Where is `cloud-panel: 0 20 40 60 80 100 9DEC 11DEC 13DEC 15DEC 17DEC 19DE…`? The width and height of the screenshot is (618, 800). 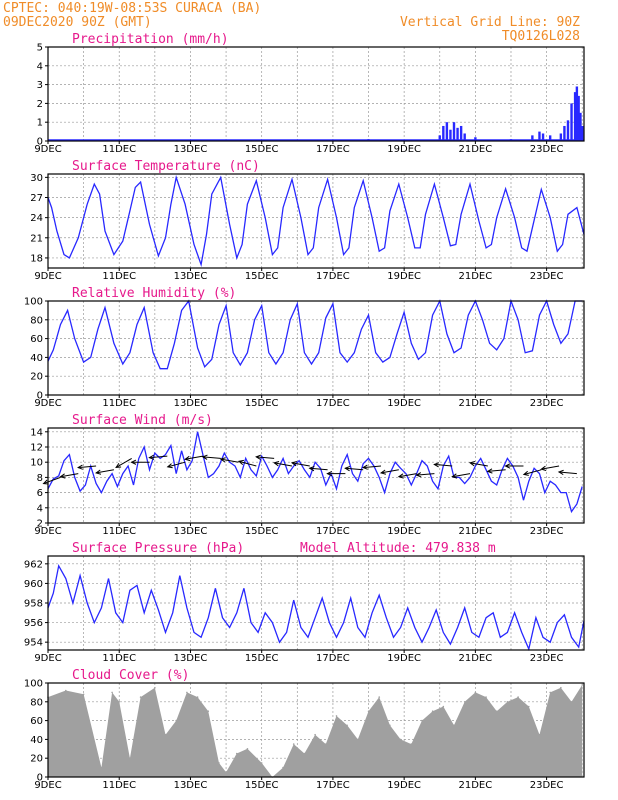 cloud-panel: 0 20 40 60 80 100 9DEC 11DEC 13DEC 15DEC 17DEC 19DE… is located at coordinates (304, 729).